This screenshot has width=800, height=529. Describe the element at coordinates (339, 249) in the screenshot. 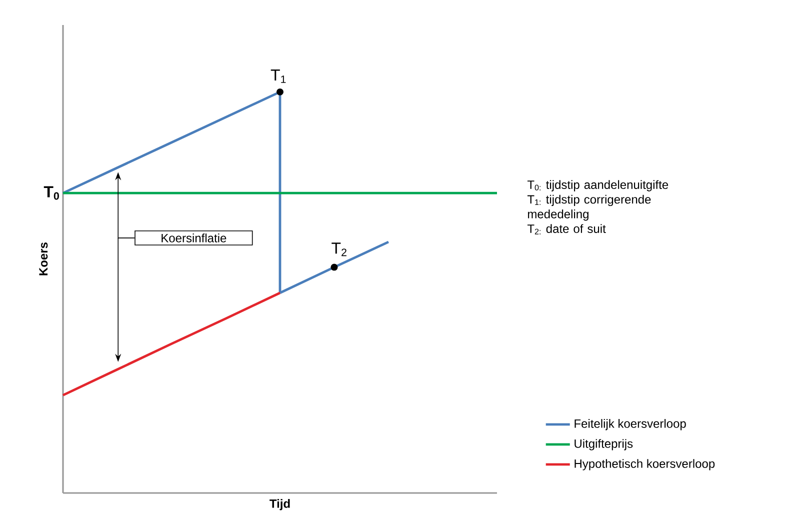

I see `annotation: T$_{2}$` at that location.